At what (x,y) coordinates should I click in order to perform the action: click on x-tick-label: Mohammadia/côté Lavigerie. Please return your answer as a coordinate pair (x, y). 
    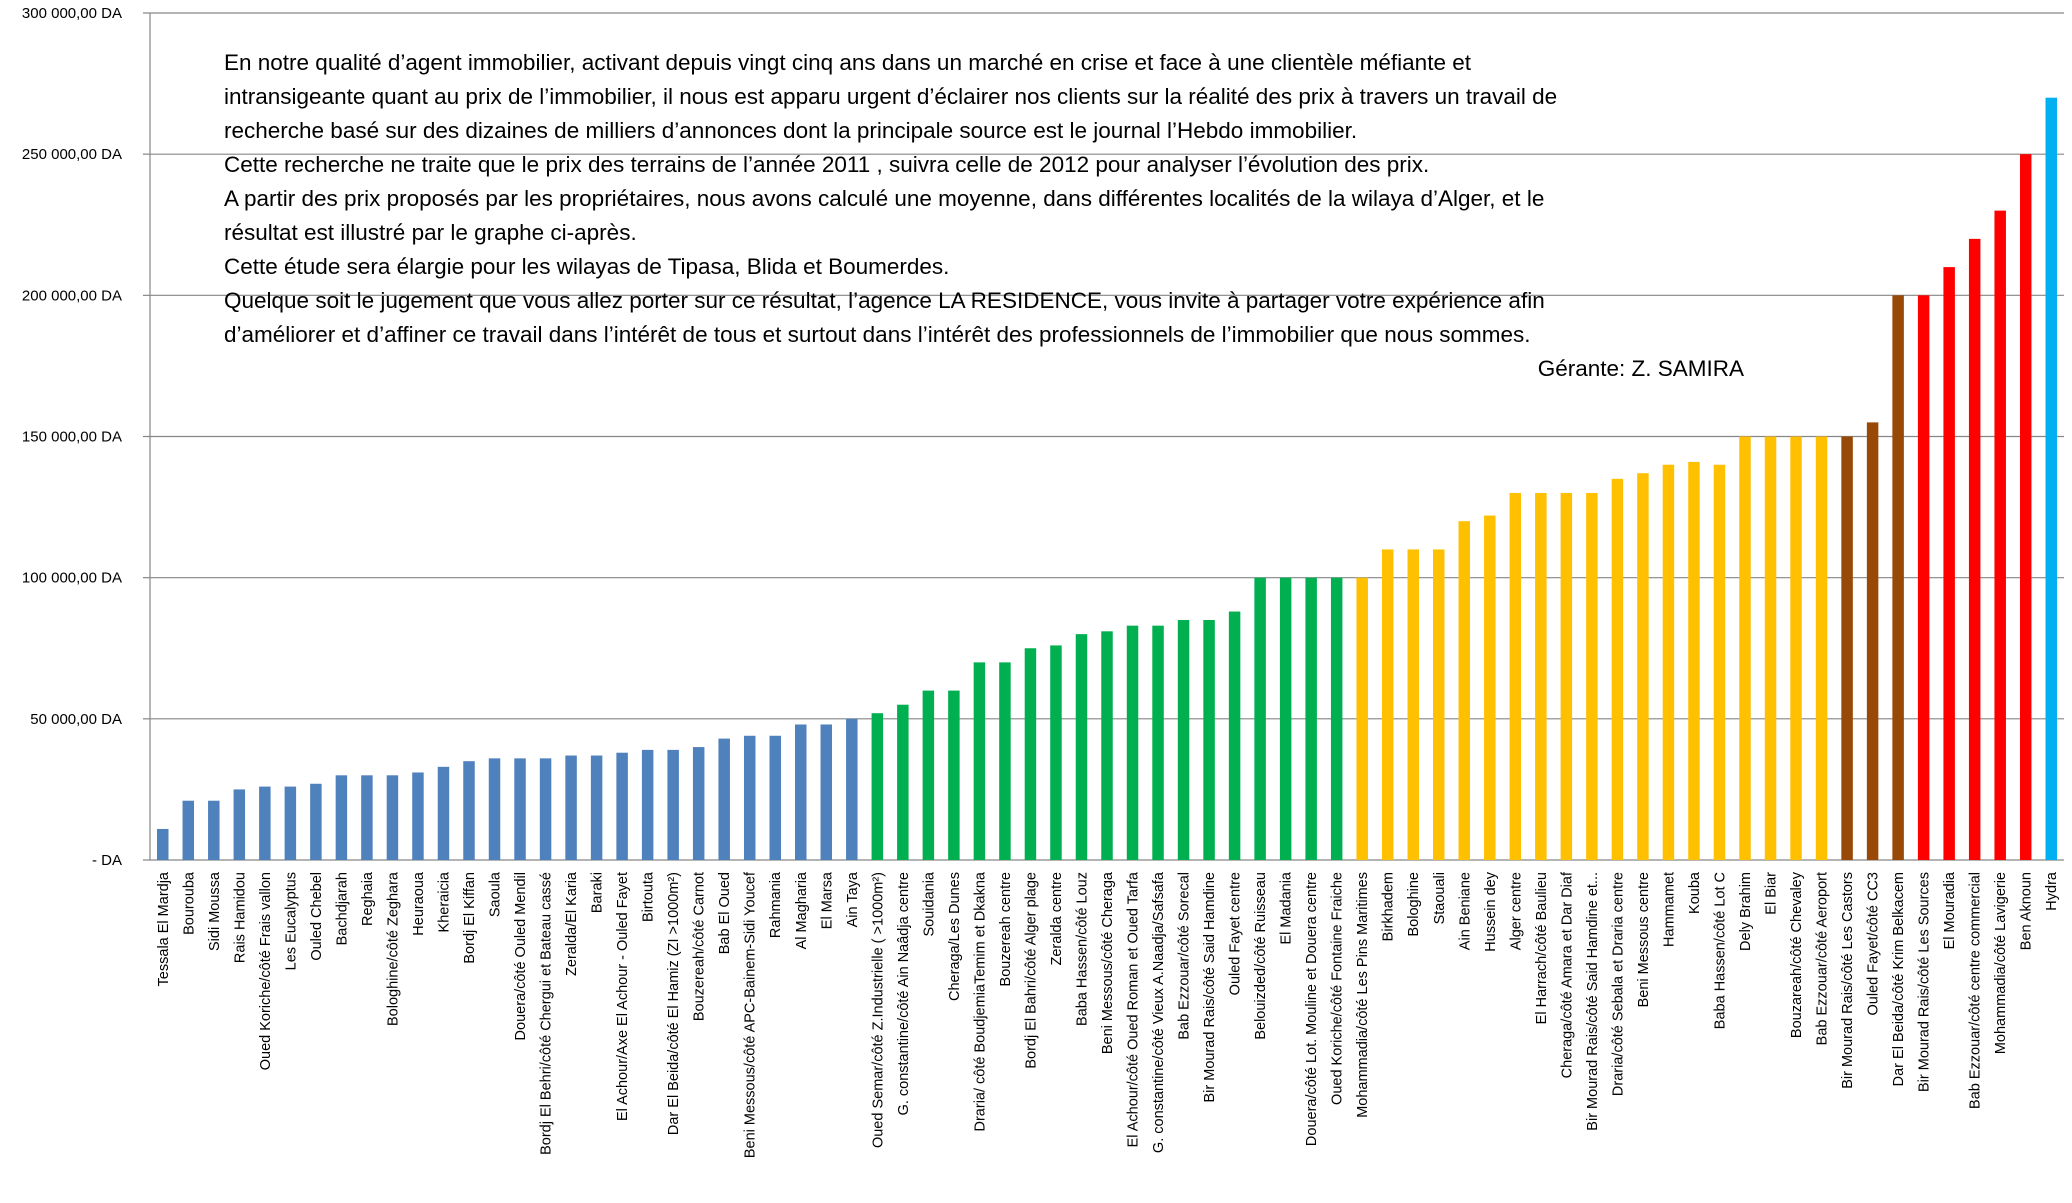
    Looking at the image, I should click on (2001, 963).